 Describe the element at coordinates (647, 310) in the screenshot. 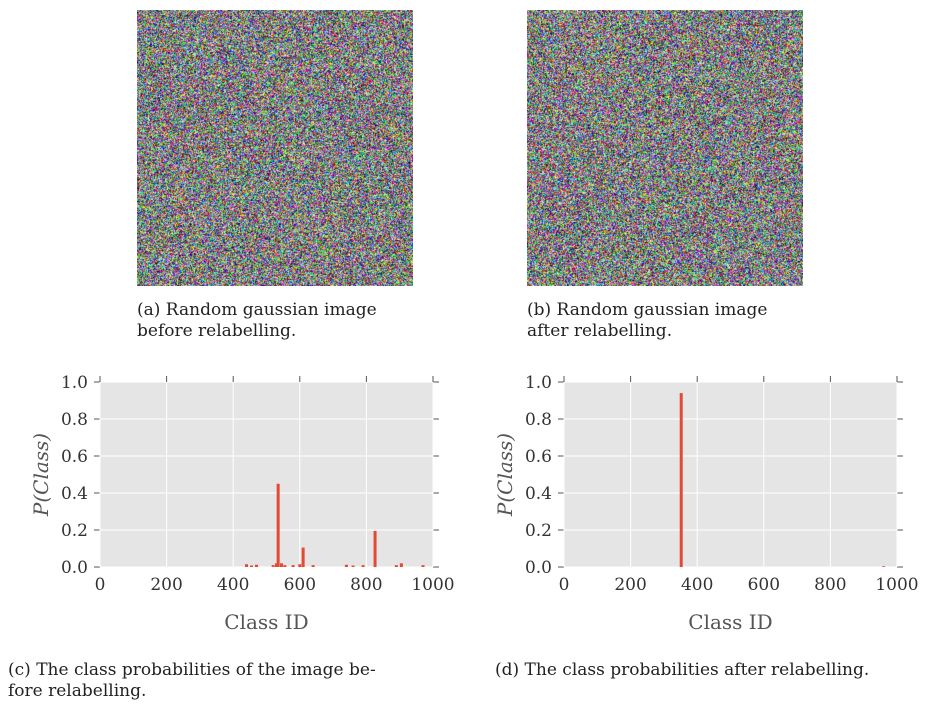

I see `caption-b-line1: (b) Random gaussian image` at that location.